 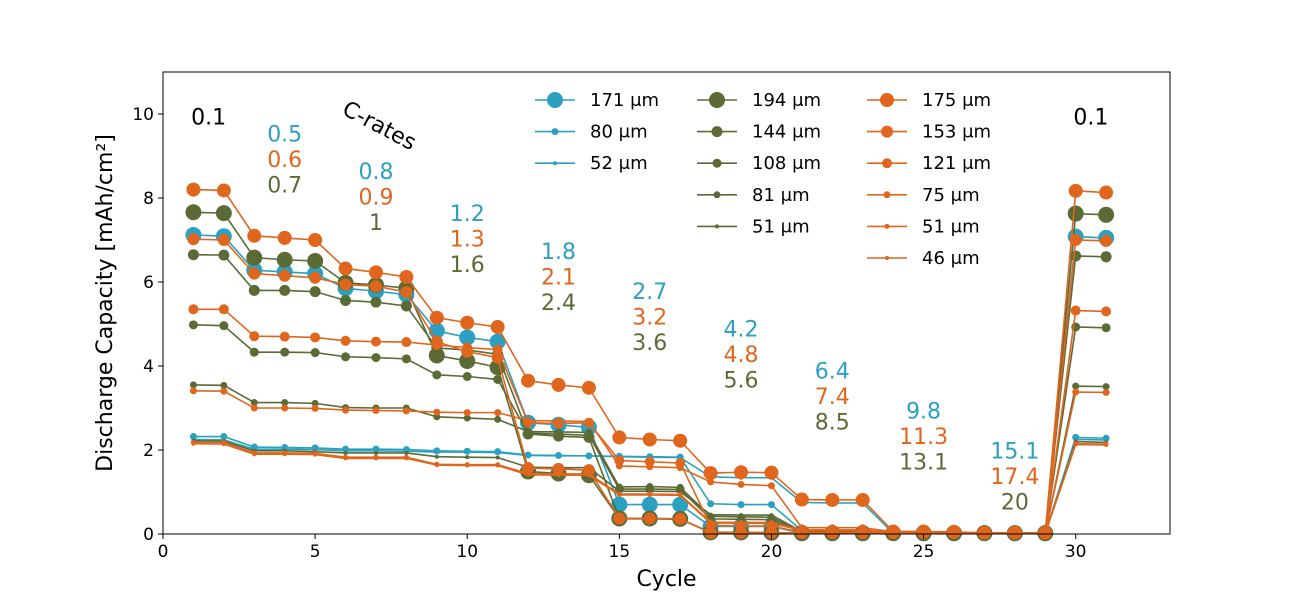 What do you see at coordinates (1090, 118) in the screenshot?
I see `crate-group-1: 0.1` at bounding box center [1090, 118].